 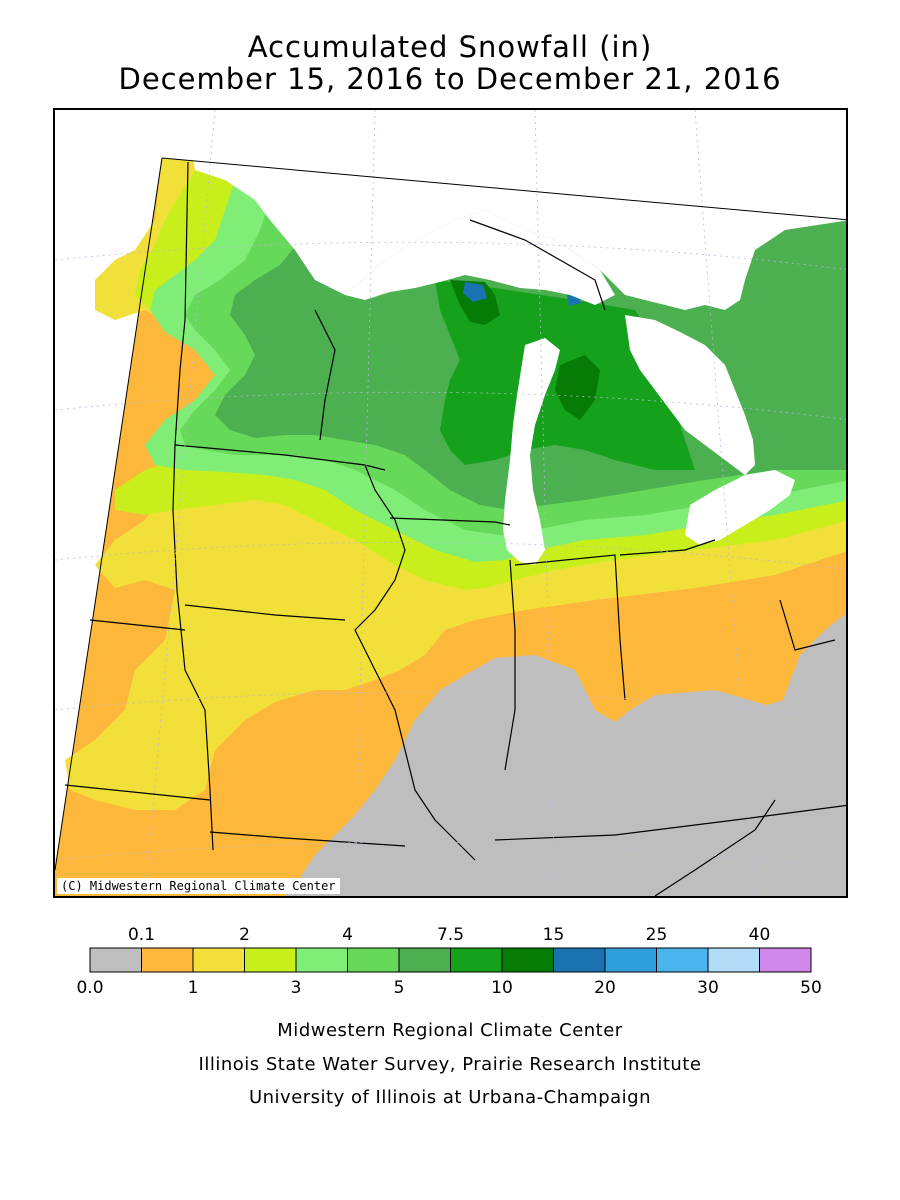 What do you see at coordinates (448, 988) in the screenshot?
I see `legend-bottom-labels: 0.0 1 3 5 10 20 30 50` at bounding box center [448, 988].